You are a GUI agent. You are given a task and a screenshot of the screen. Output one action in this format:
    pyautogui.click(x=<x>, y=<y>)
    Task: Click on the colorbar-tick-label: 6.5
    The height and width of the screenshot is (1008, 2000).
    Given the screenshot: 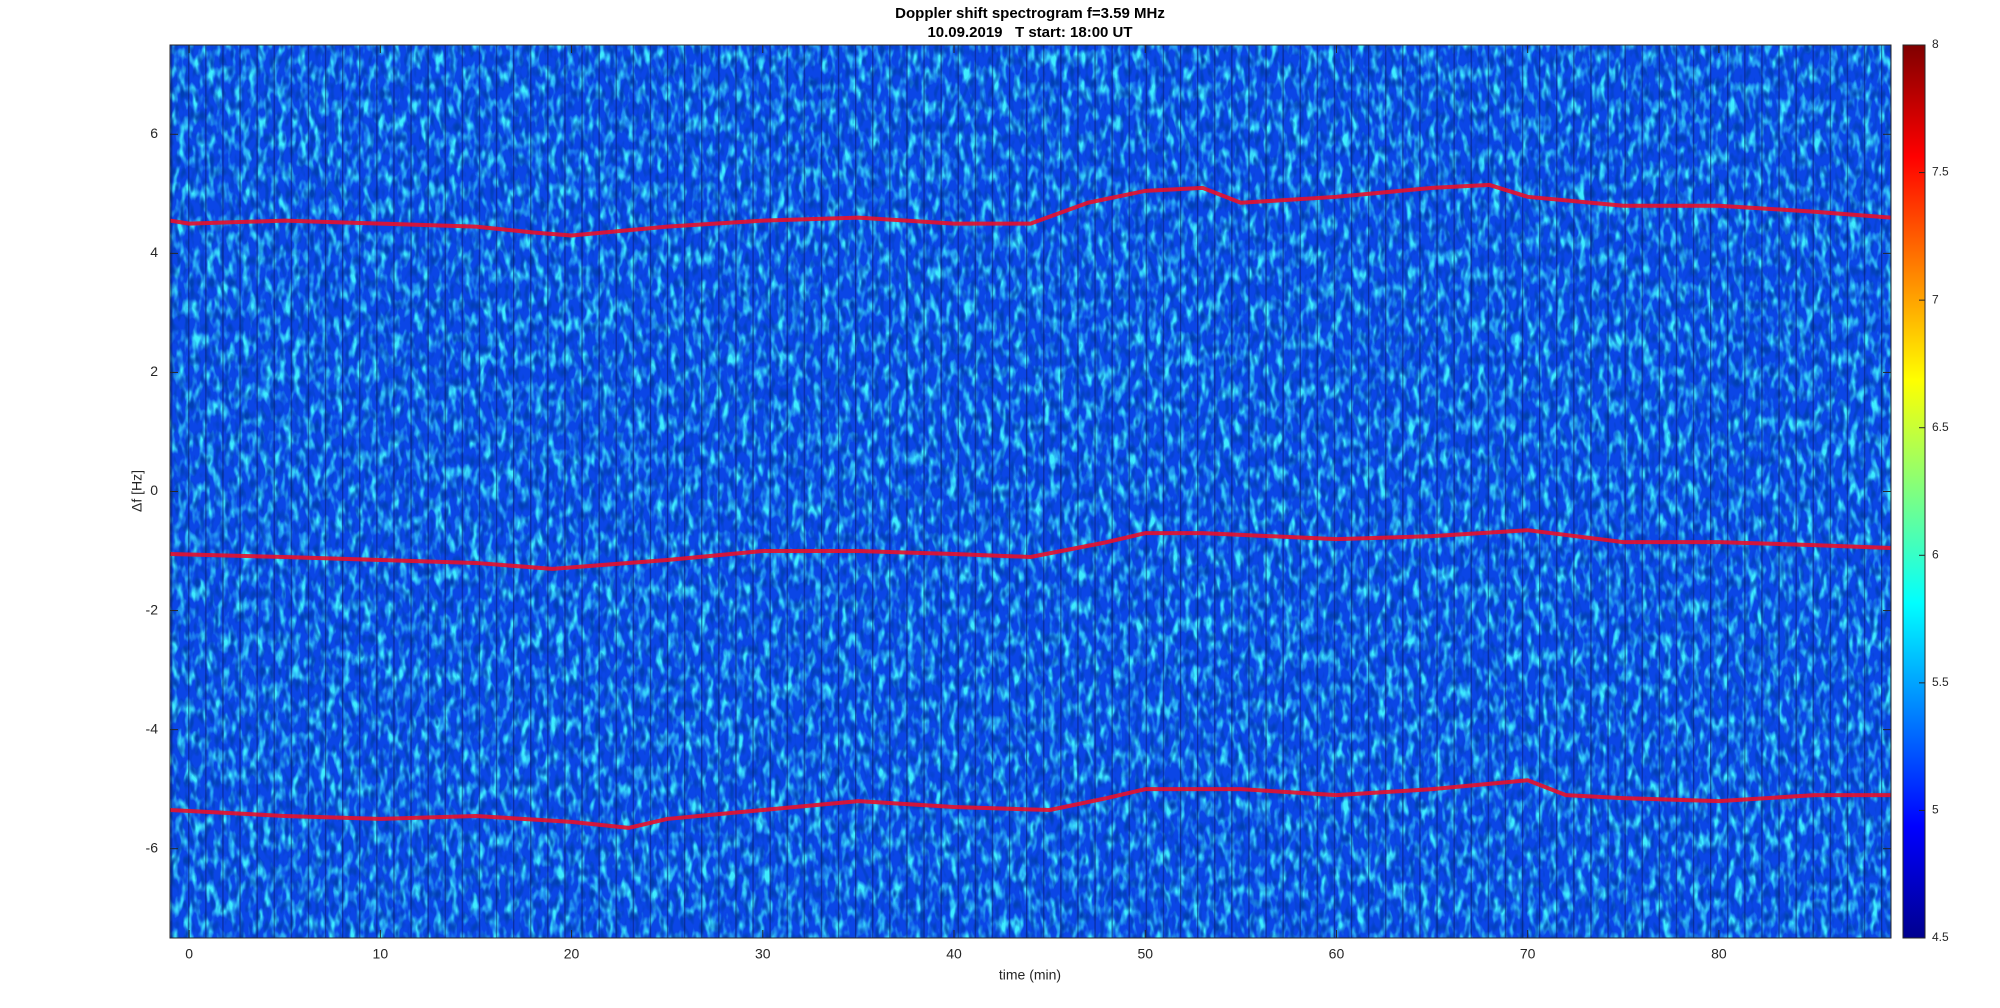 What is the action you would take?
    pyautogui.click(x=1940, y=427)
    